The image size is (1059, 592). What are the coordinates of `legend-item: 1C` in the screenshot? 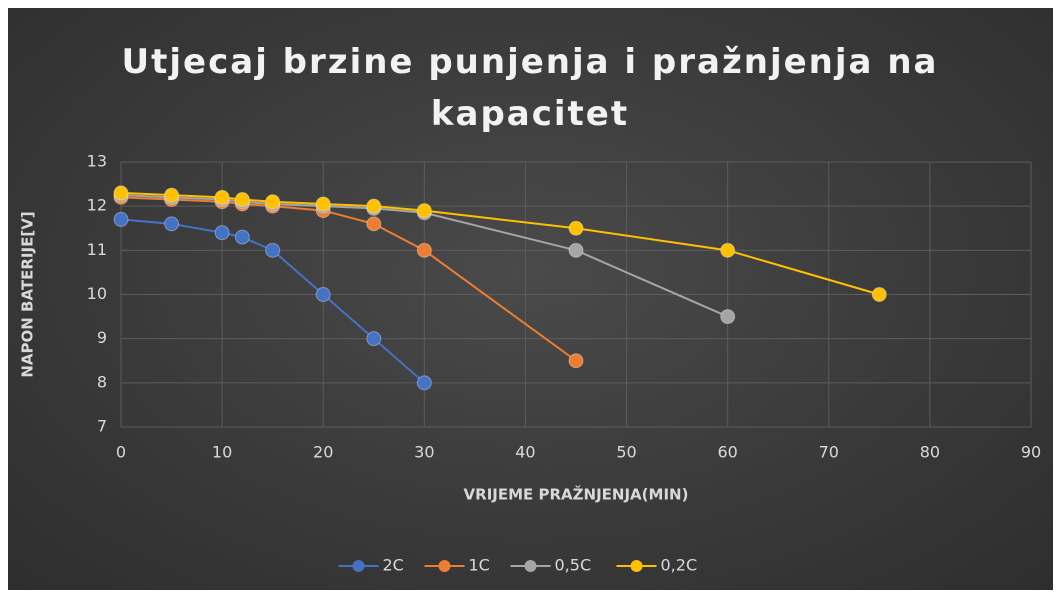 It's located at (457, 565).